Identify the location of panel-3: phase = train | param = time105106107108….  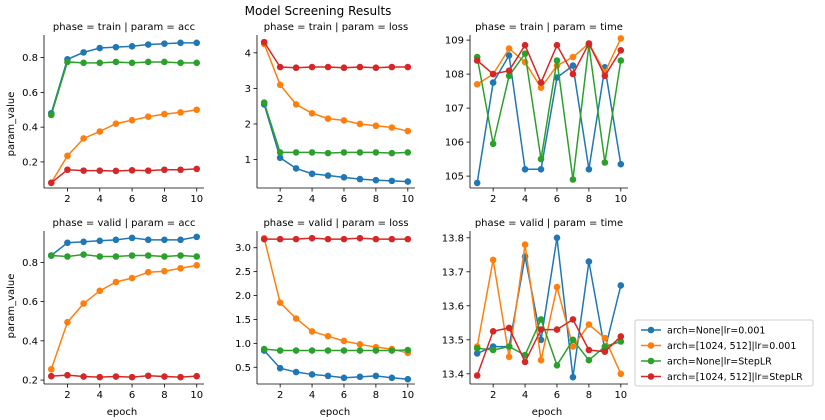
(536, 113).